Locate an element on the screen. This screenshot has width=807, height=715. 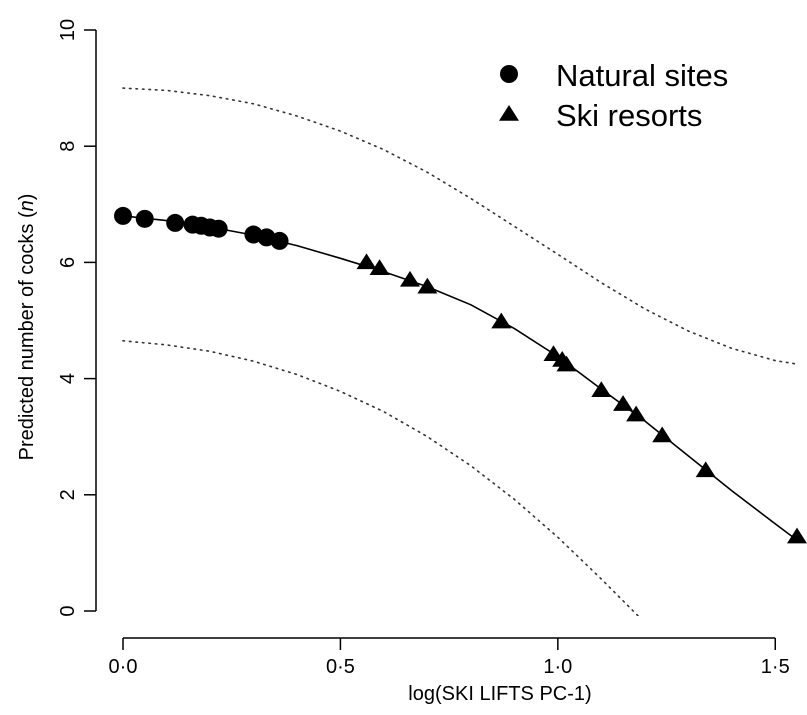
legend-triangle-icon is located at coordinates (509, 113).